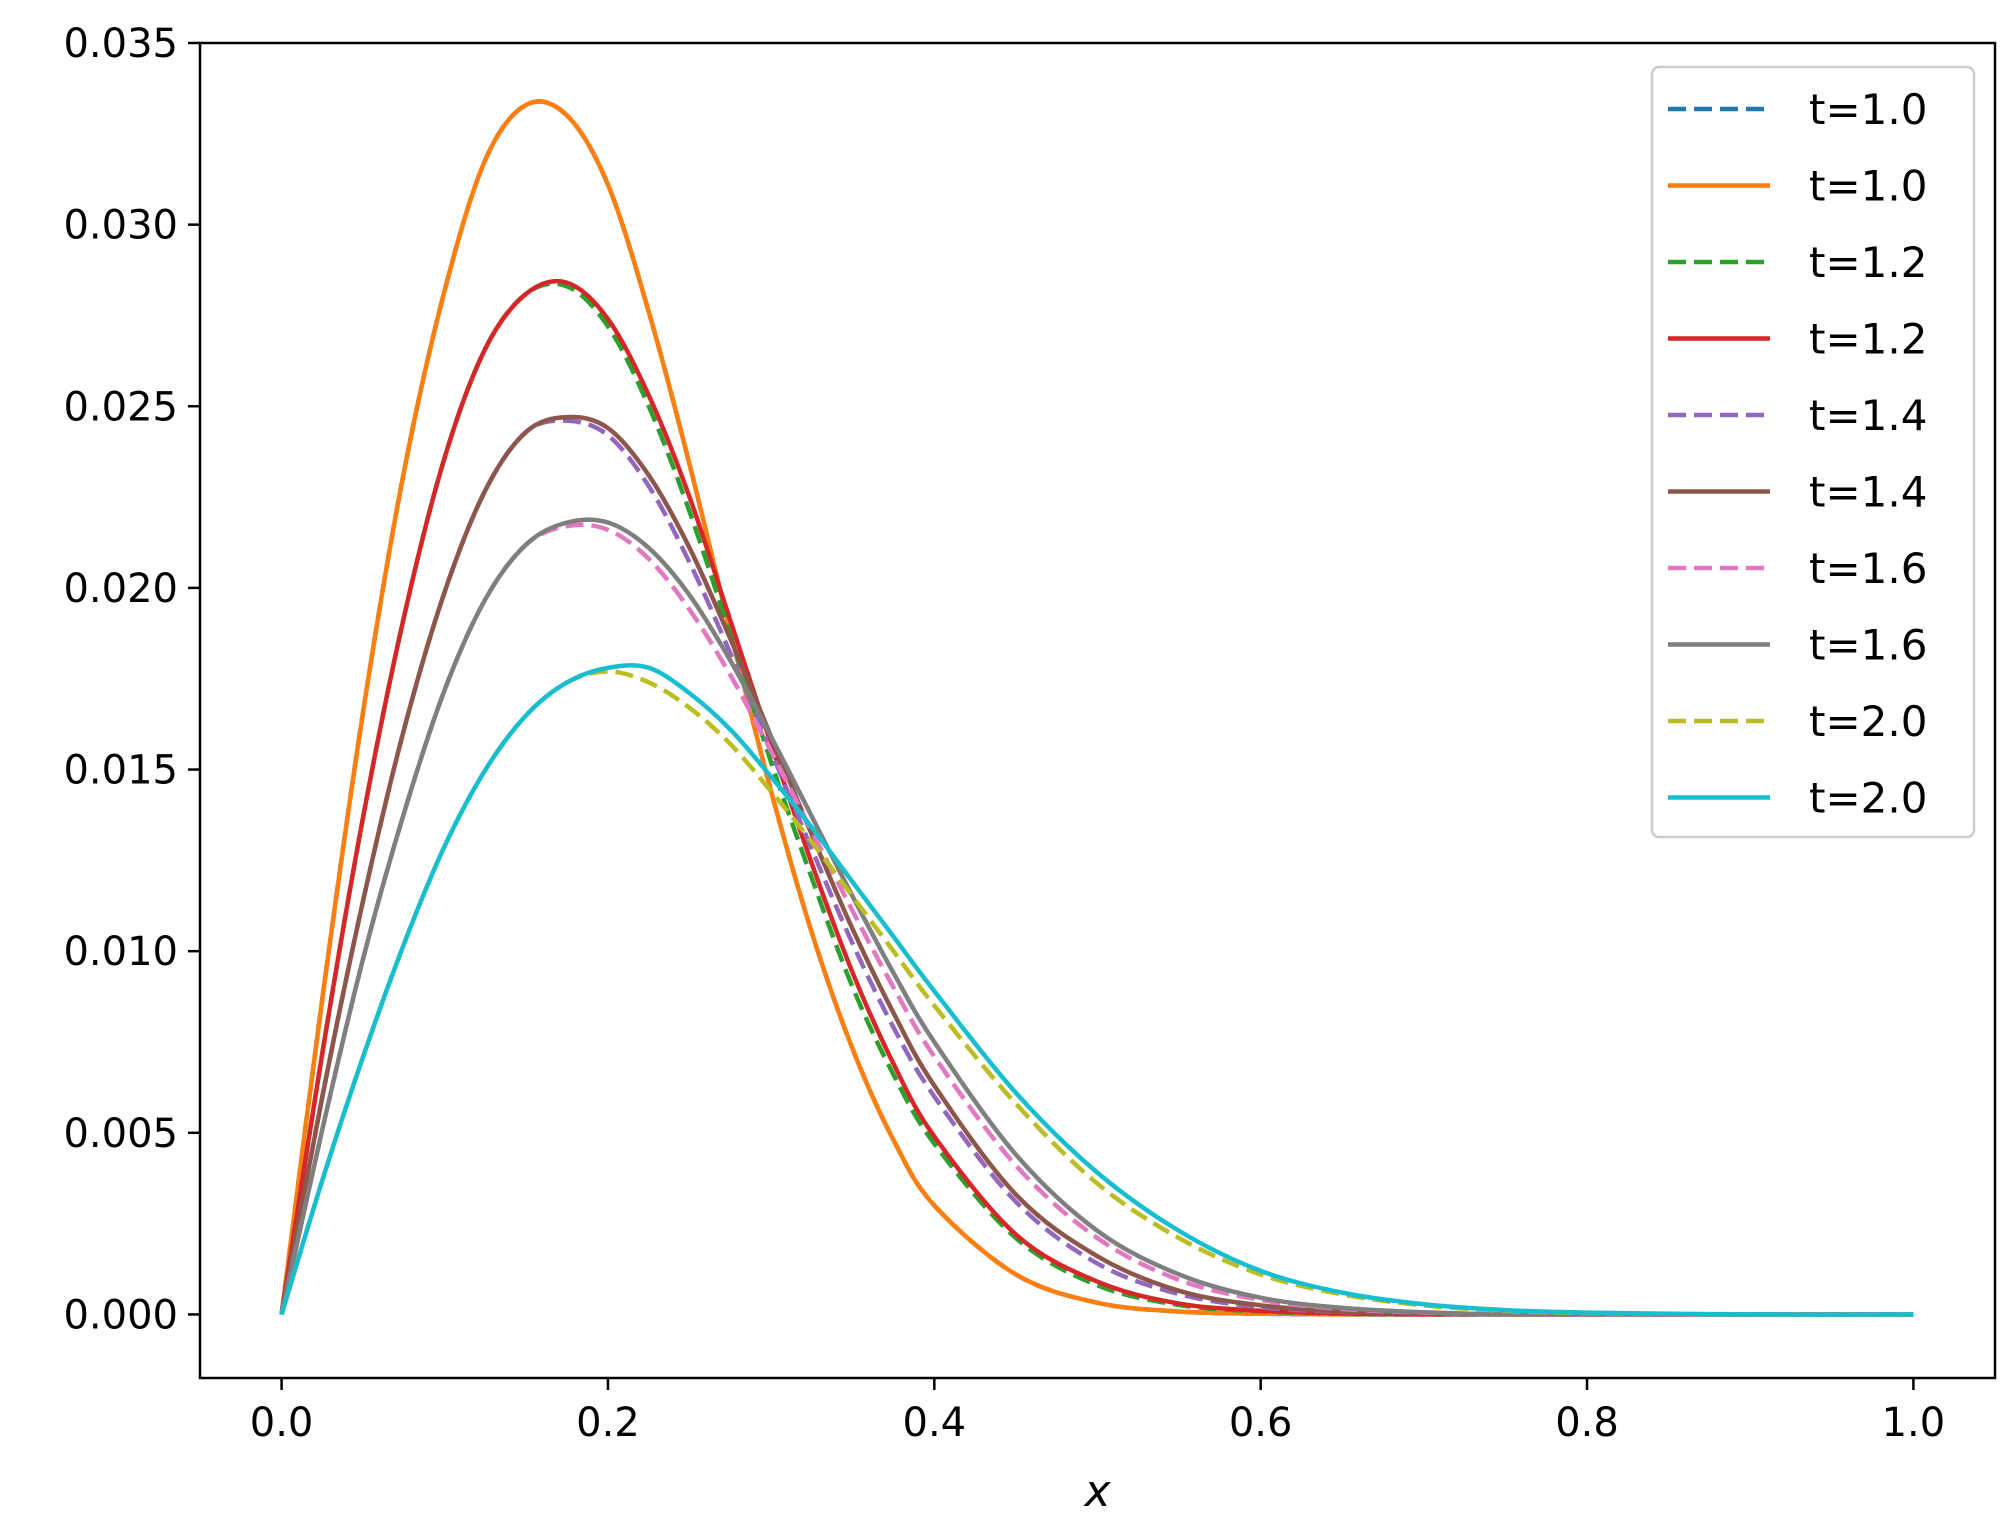 This screenshot has height=1532, width=2015. What do you see at coordinates (1261, 1423) in the screenshot?
I see `x-tick-label: 0.6` at bounding box center [1261, 1423].